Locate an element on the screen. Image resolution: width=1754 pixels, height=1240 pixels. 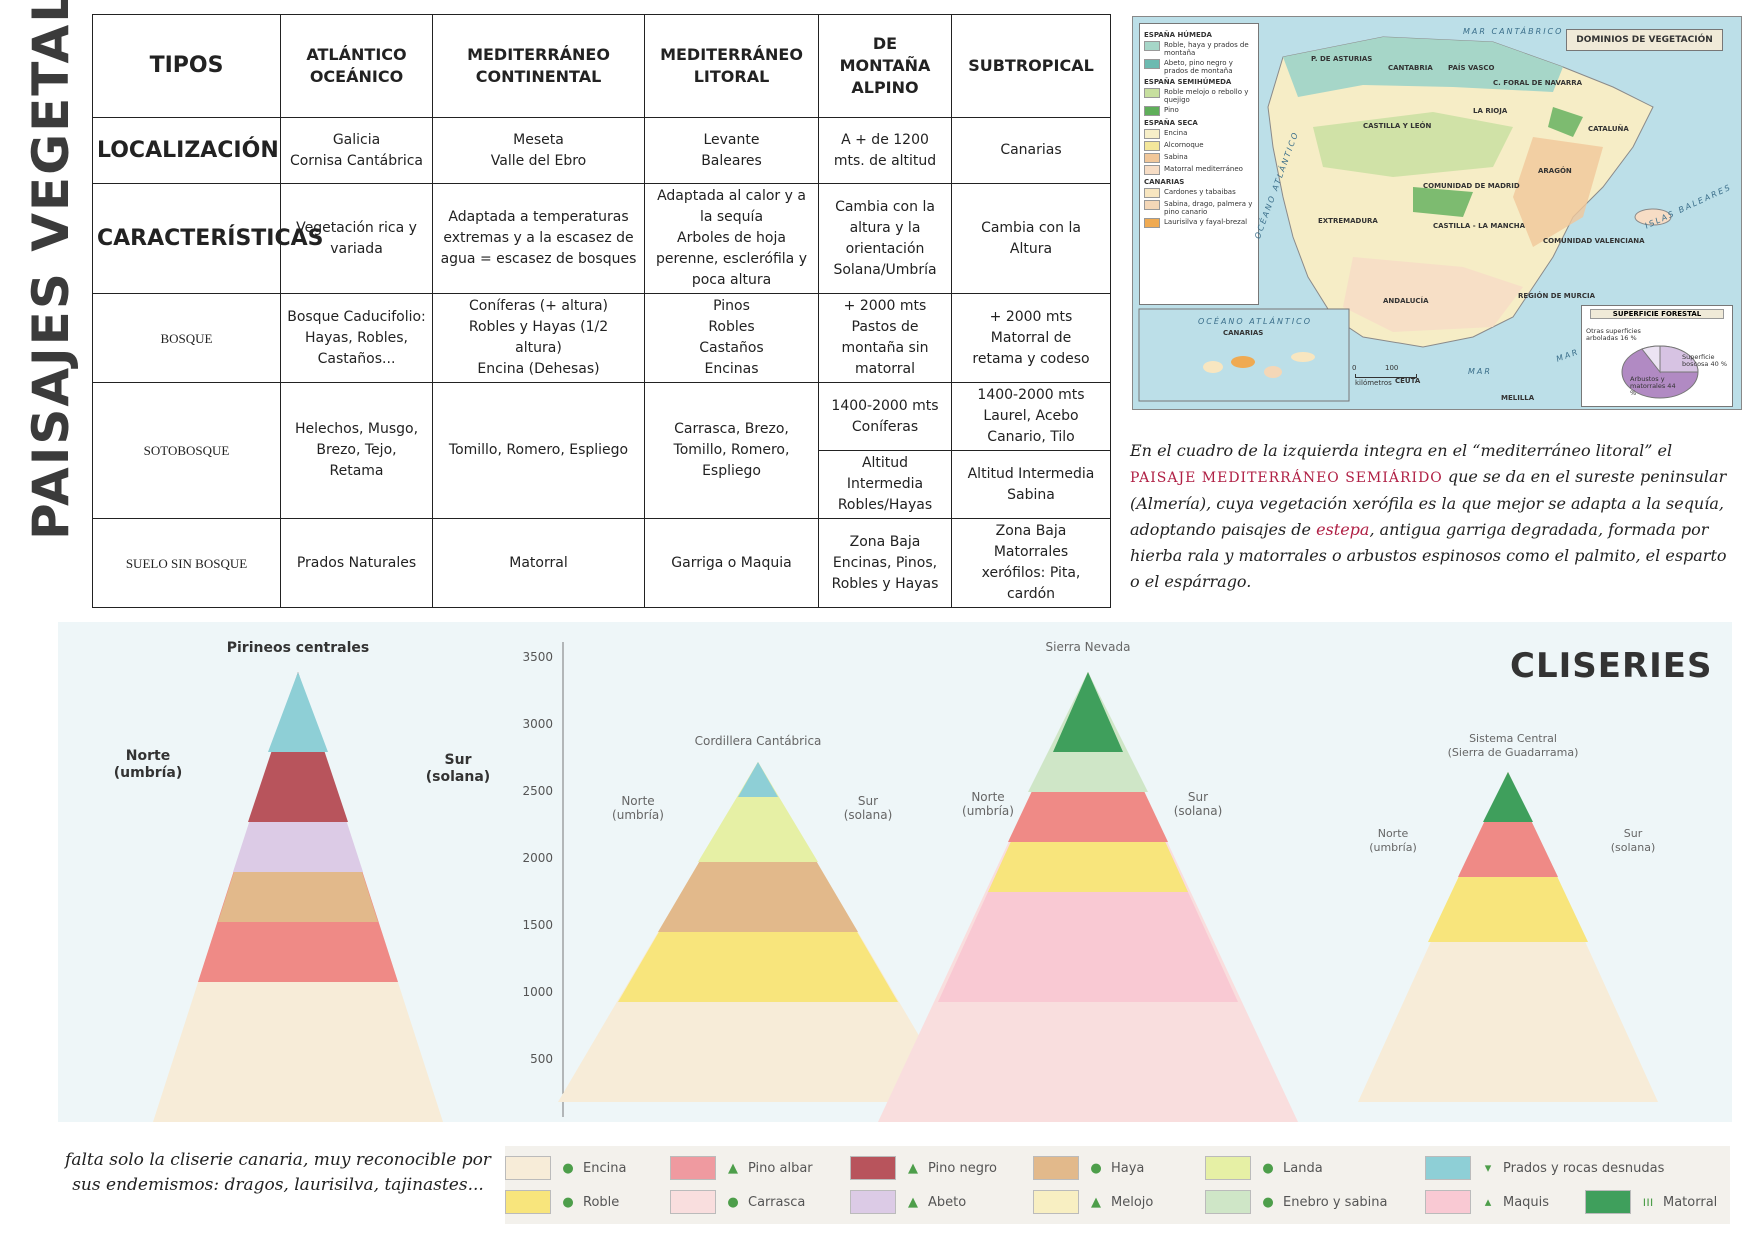
map-region-label: REGIÓN DE MURCIA is located at coordinates (1556, 296).